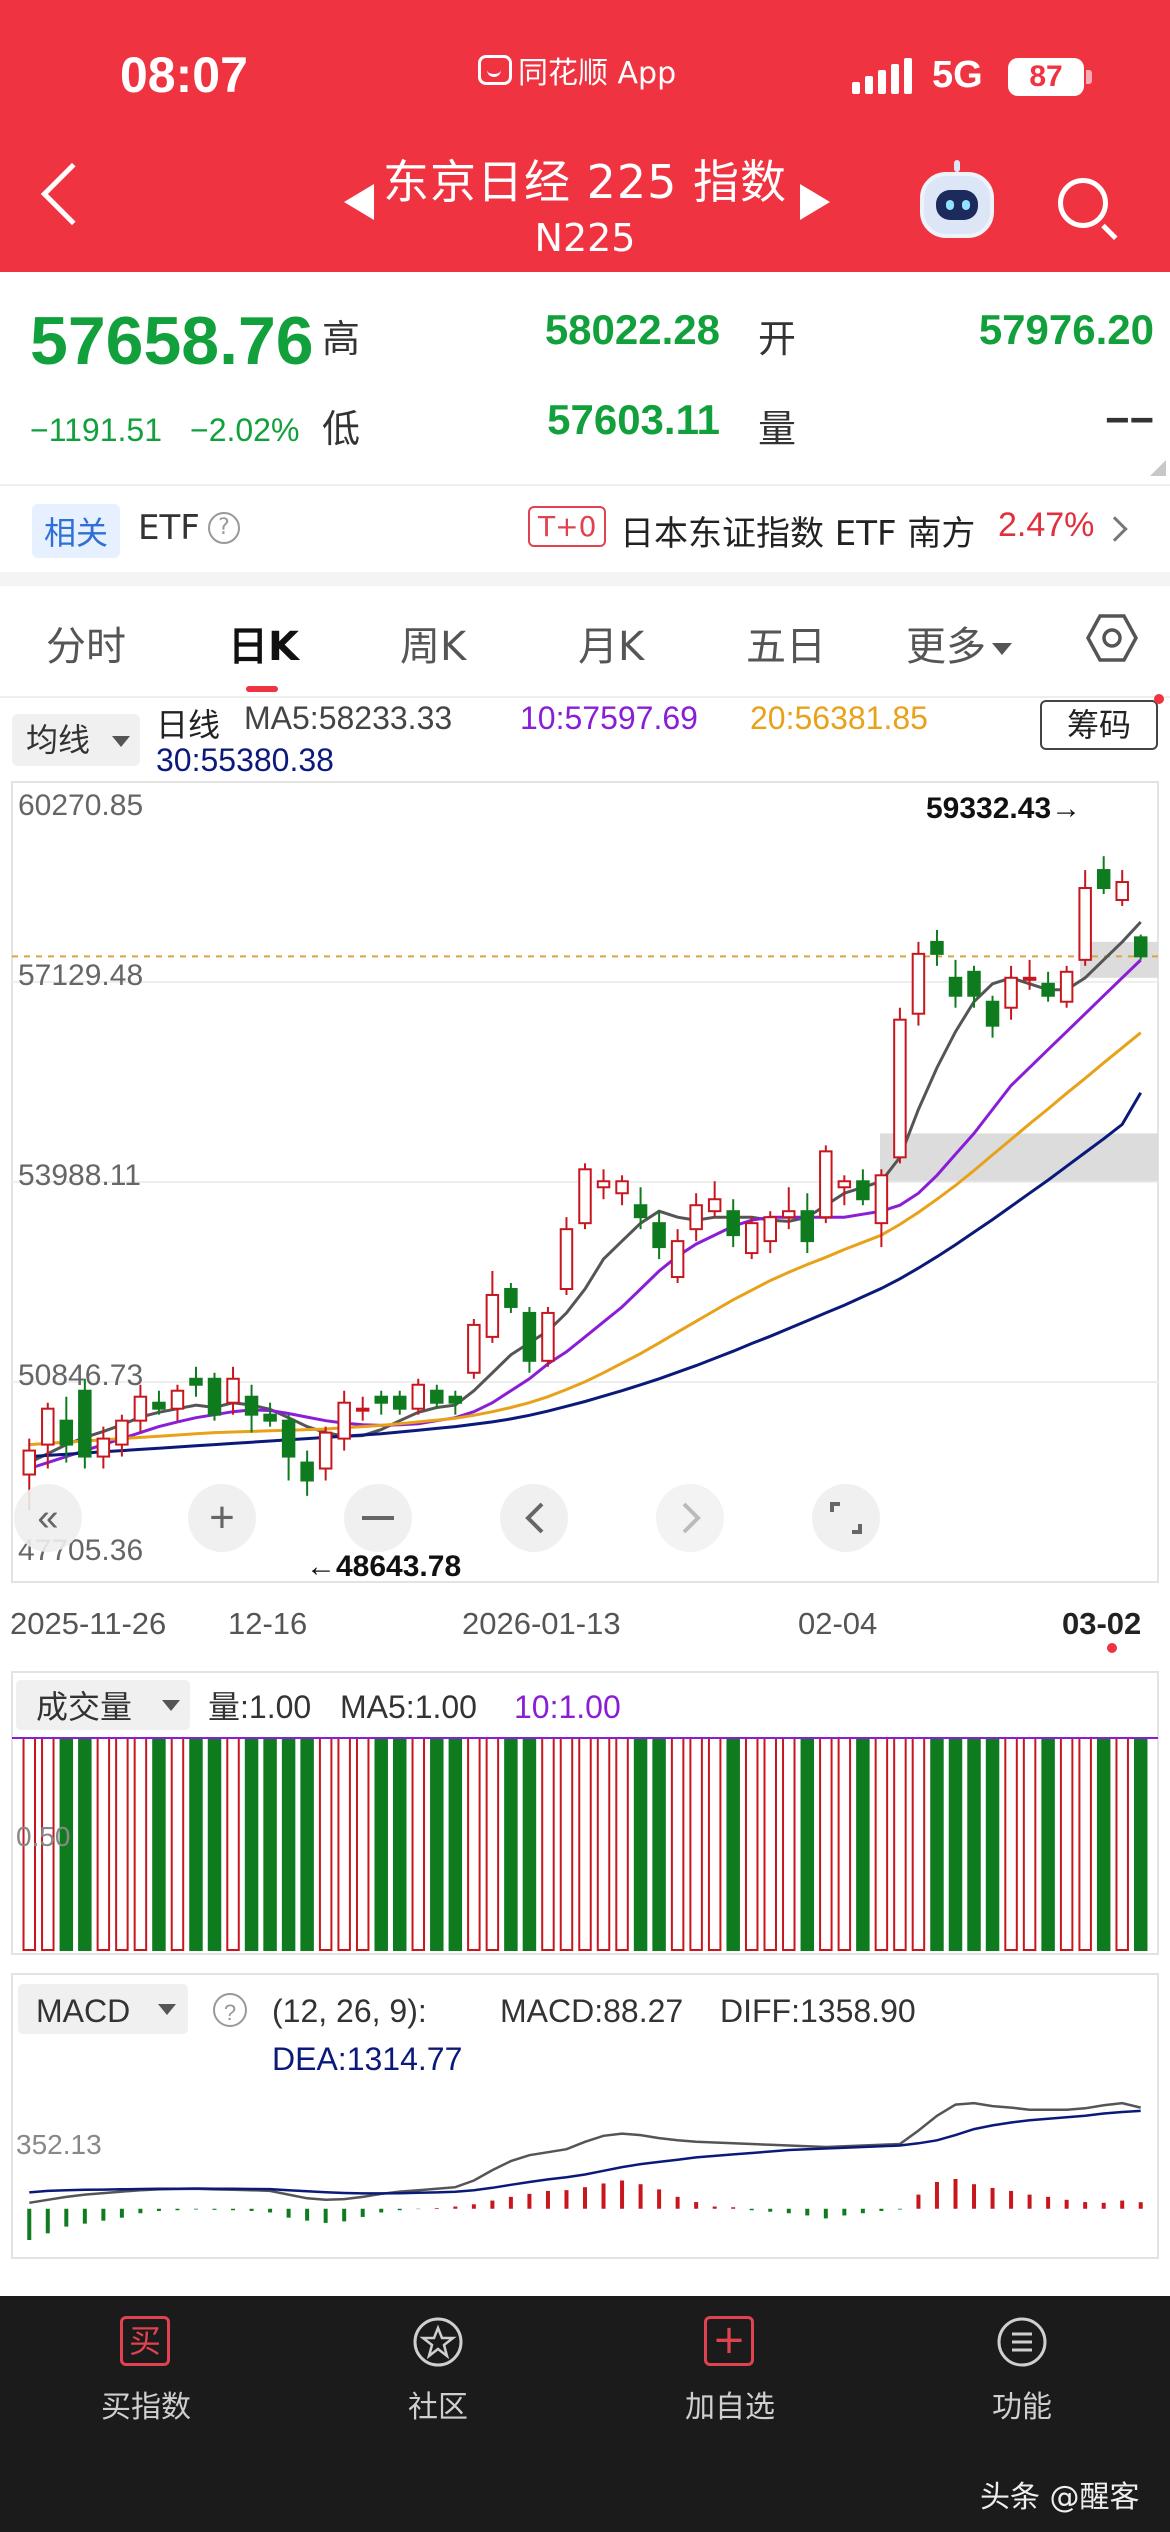 This screenshot has width=1170, height=2532. Describe the element at coordinates (730, 2407) in the screenshot. I see `nav-add-watchlist-label: 加自选` at that location.